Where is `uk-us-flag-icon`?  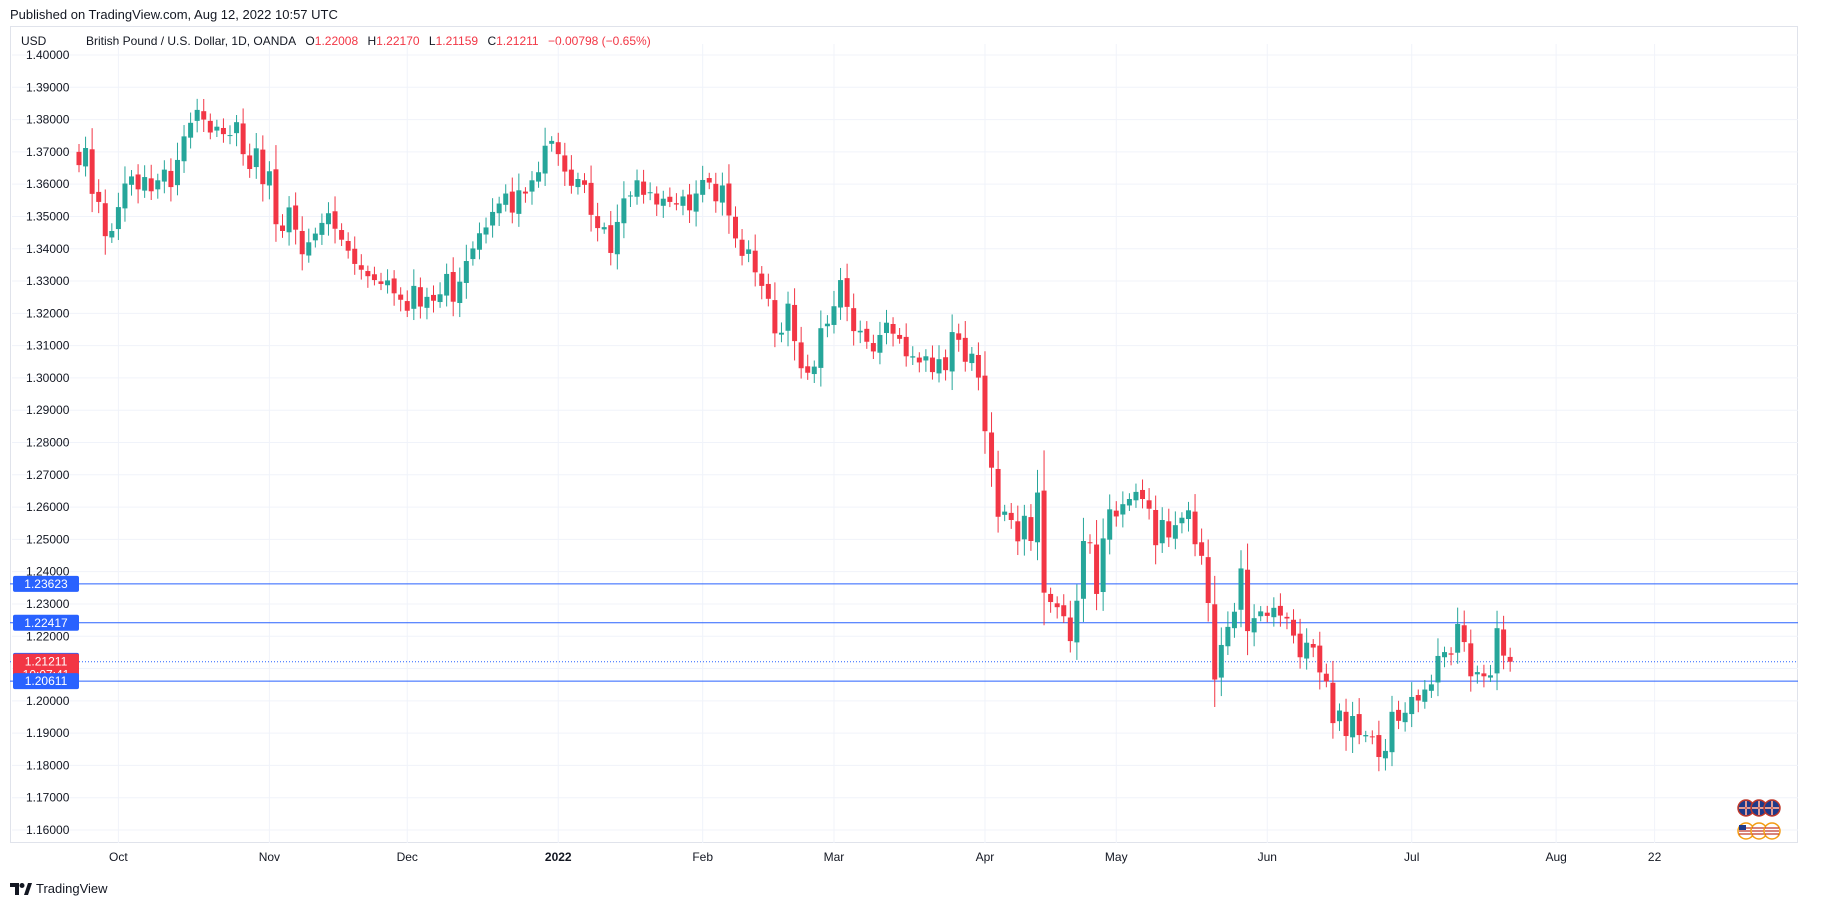
uk-us-flag-icon is located at coordinates (1759, 808).